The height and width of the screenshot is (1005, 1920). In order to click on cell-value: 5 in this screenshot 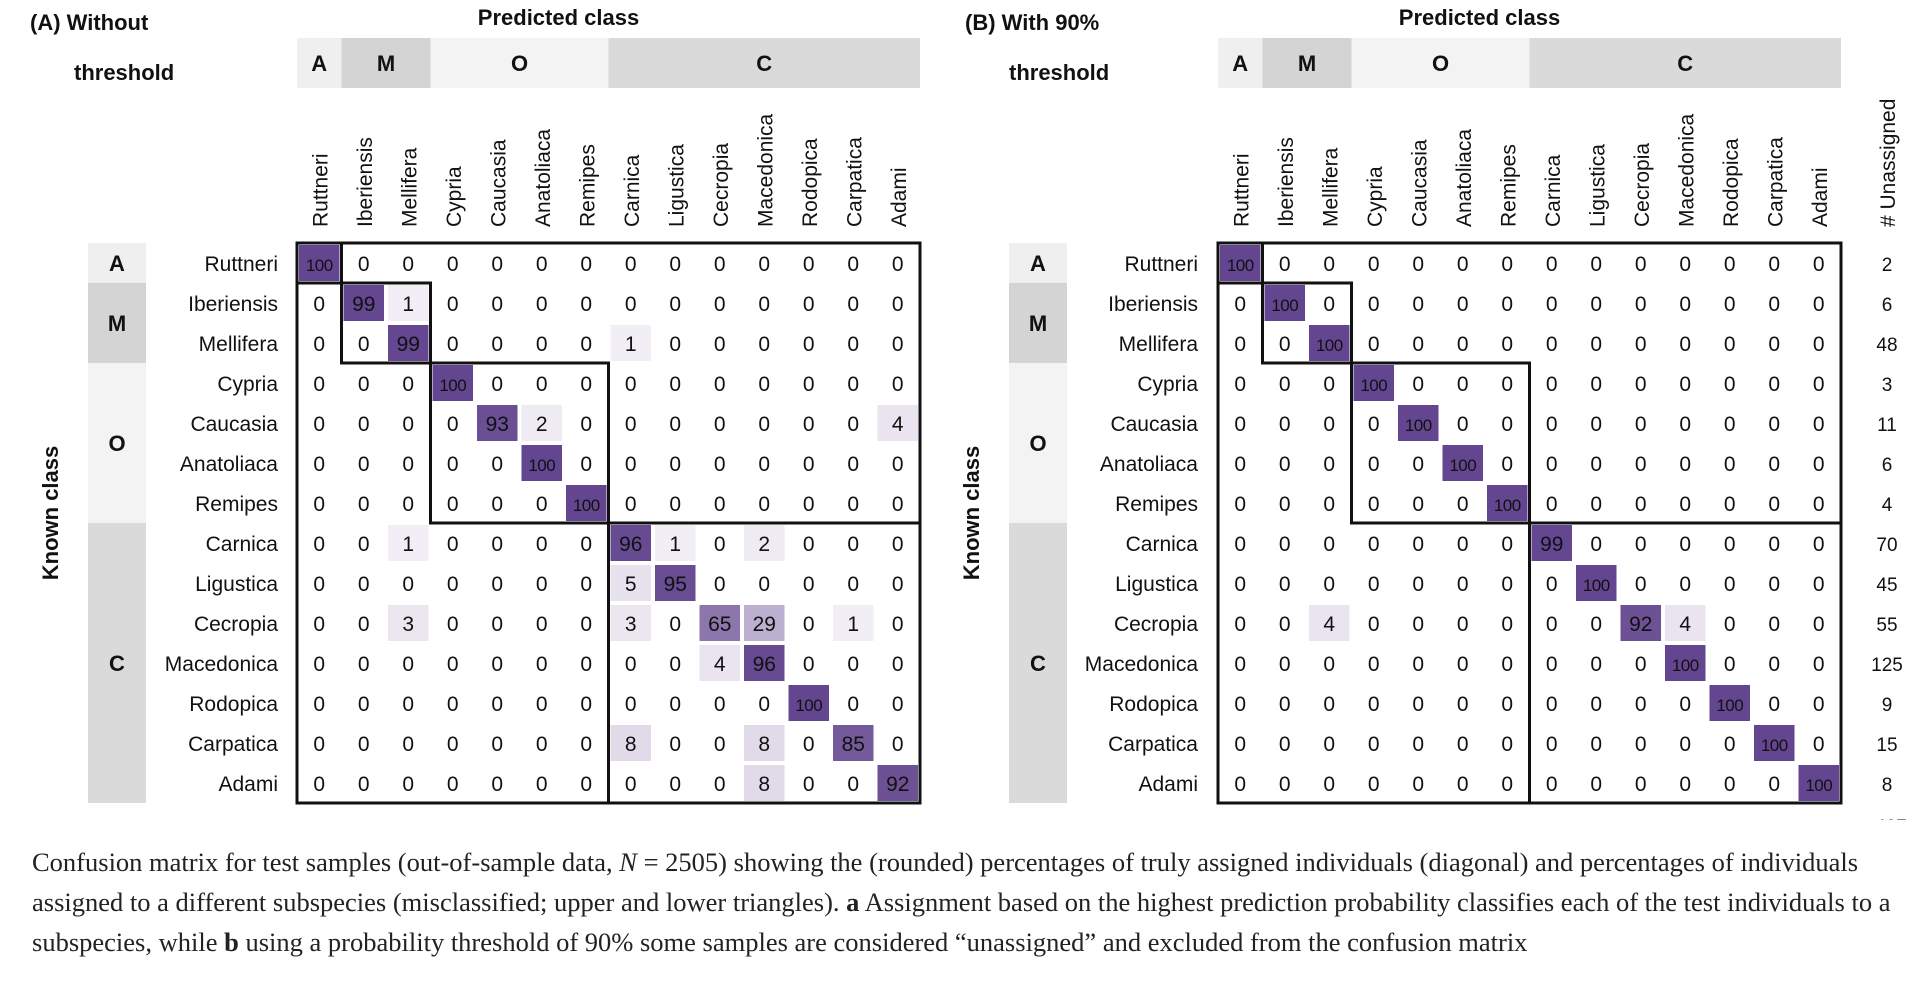, I will do `click(631, 584)`.